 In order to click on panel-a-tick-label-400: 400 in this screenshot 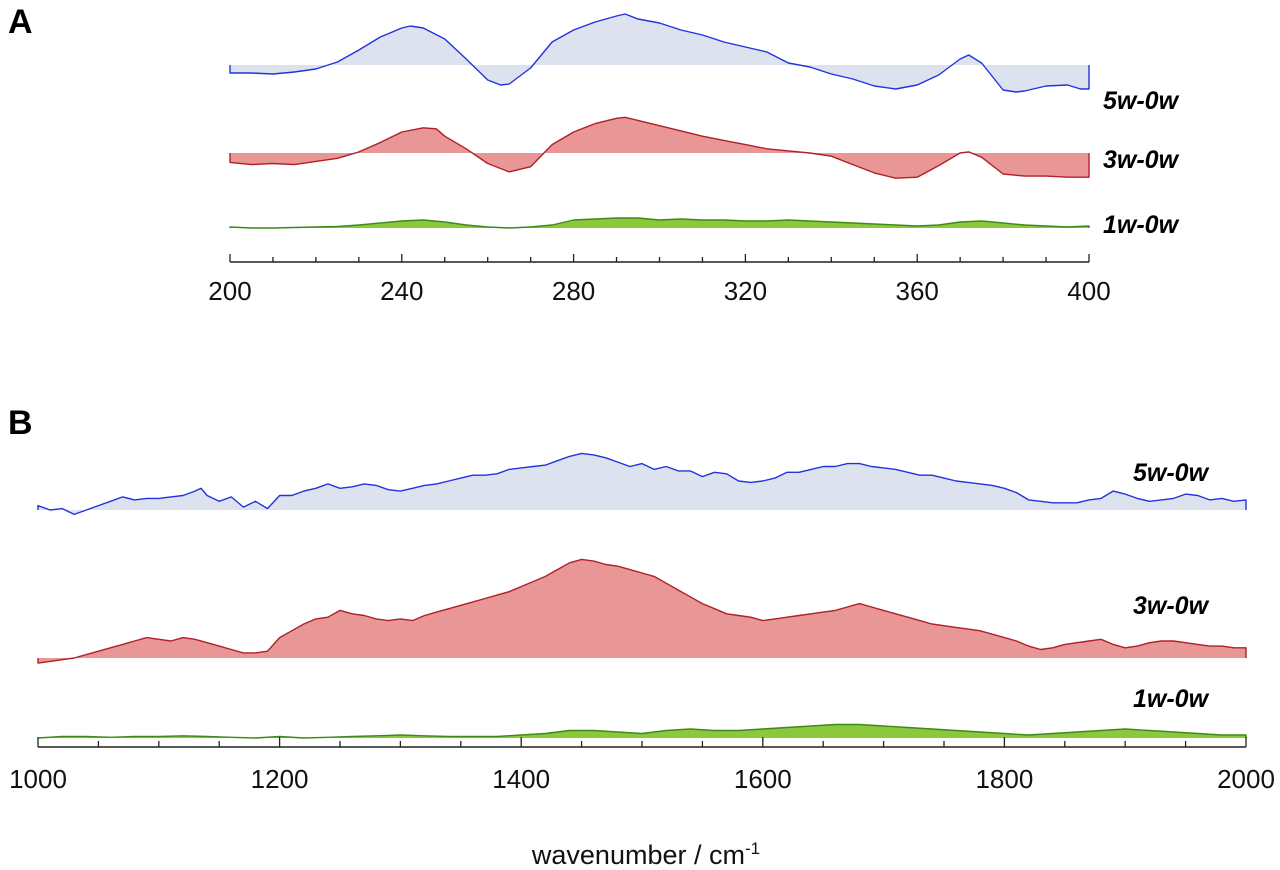, I will do `click(1088, 291)`.